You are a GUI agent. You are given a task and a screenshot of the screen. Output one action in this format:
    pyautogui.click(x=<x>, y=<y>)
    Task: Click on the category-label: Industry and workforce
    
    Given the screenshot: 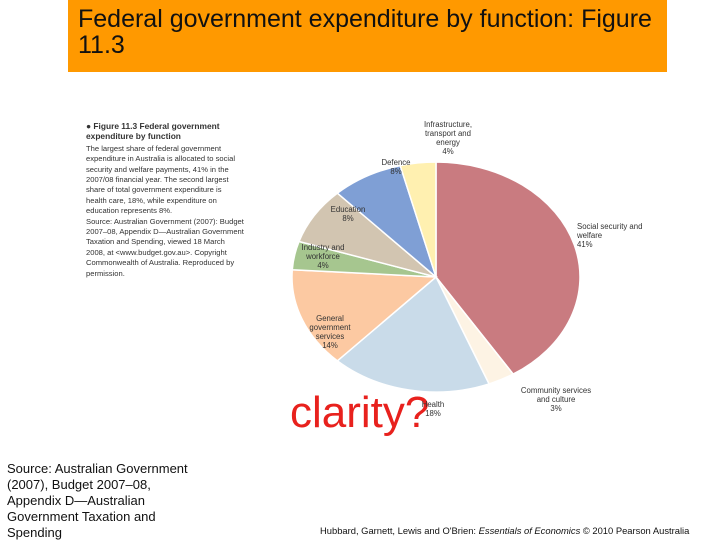 What is the action you would take?
    pyautogui.click(x=323, y=252)
    